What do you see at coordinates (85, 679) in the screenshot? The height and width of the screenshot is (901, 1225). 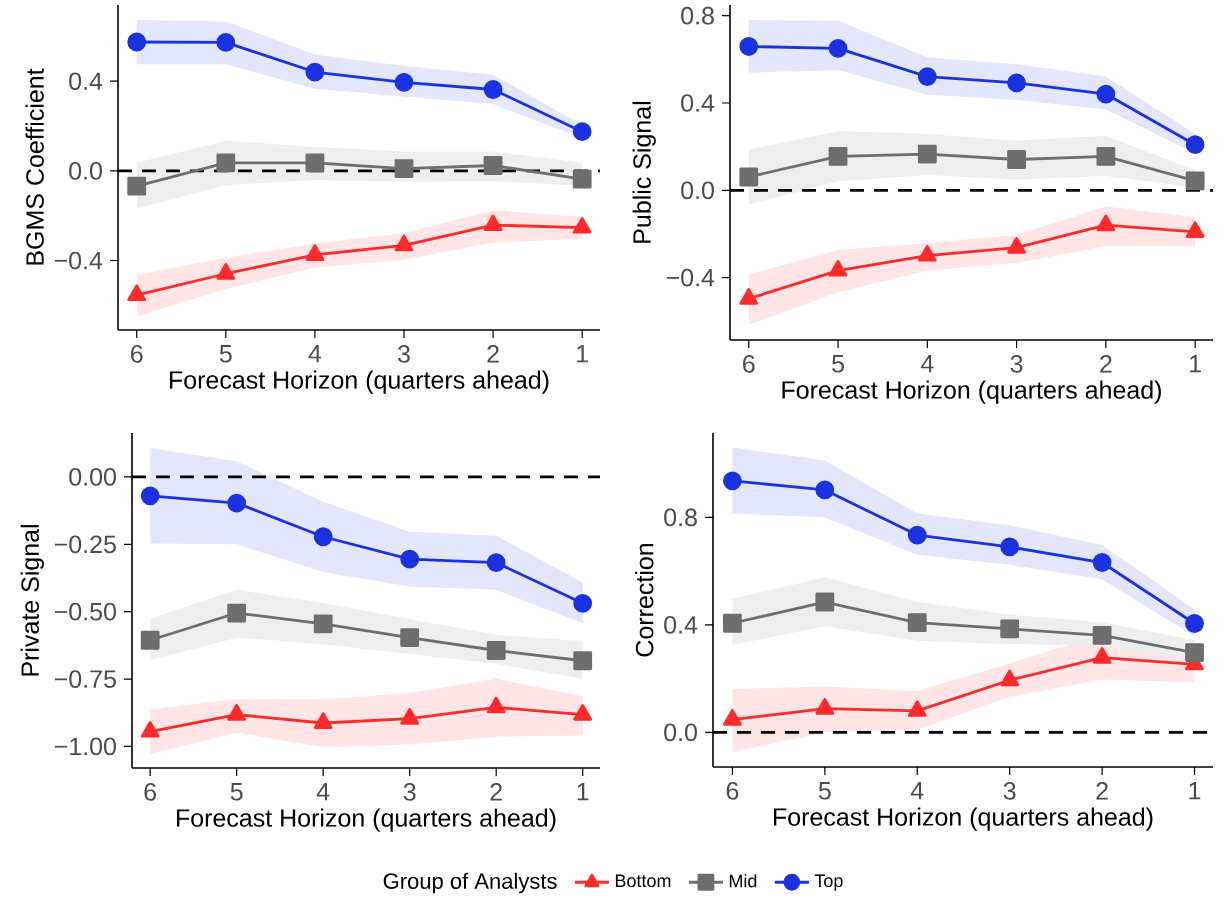 I see `y-tick-label: −0.75` at bounding box center [85, 679].